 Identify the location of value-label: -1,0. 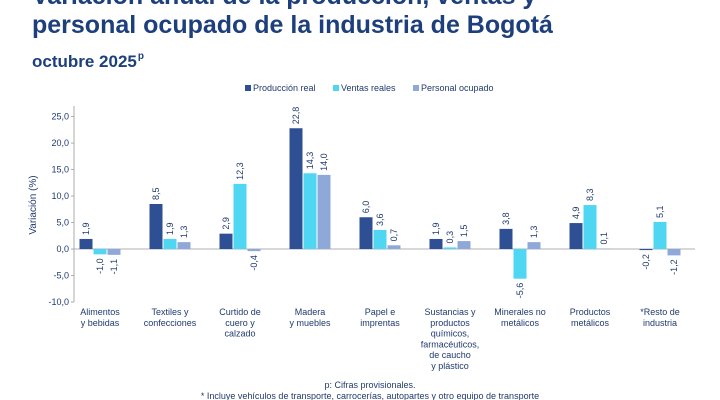
(100, 266).